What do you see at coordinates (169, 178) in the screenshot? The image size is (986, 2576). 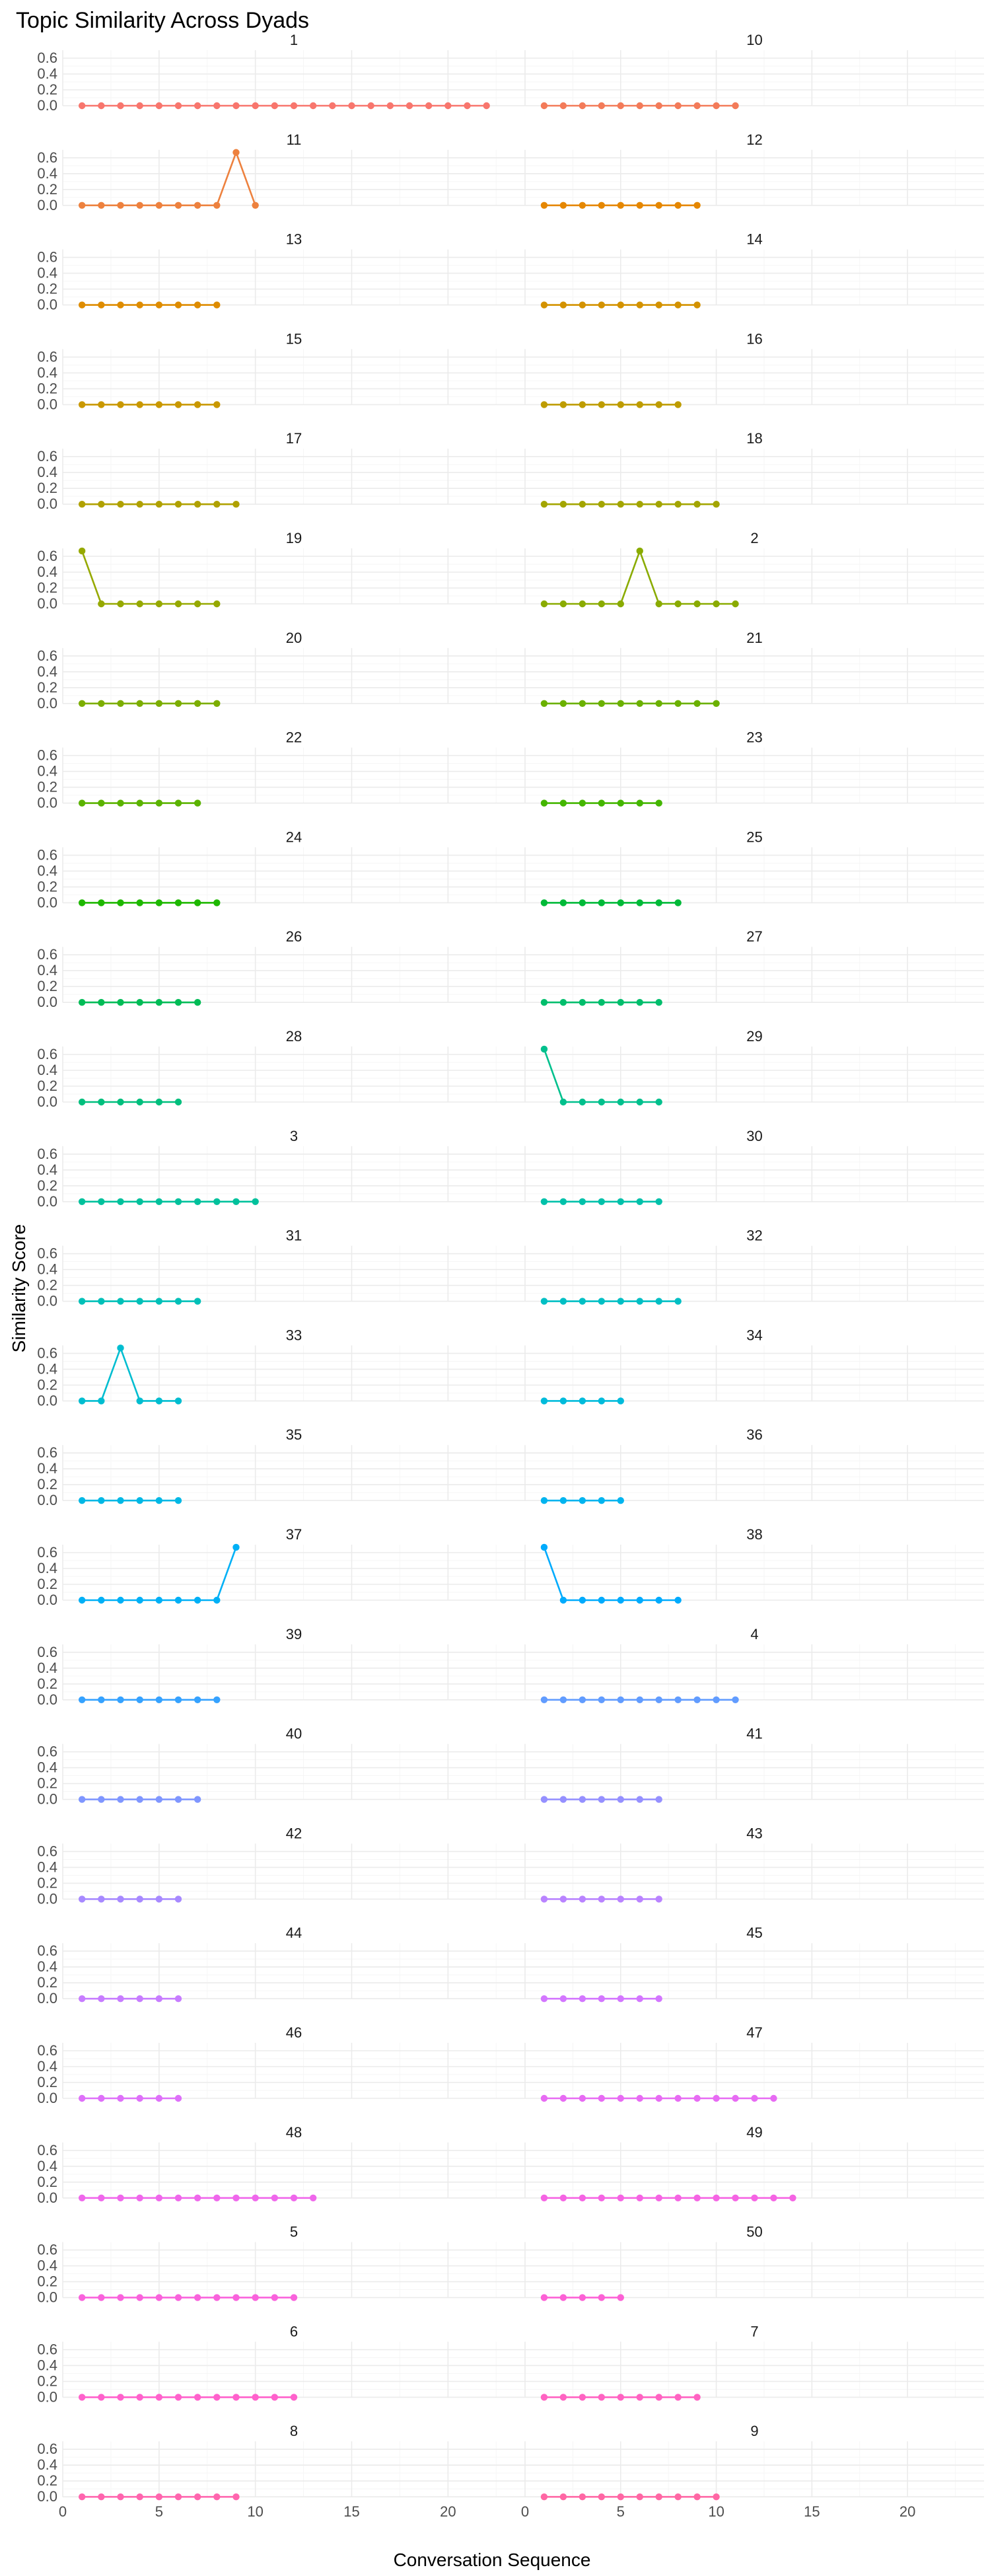 I see `series-line` at bounding box center [169, 178].